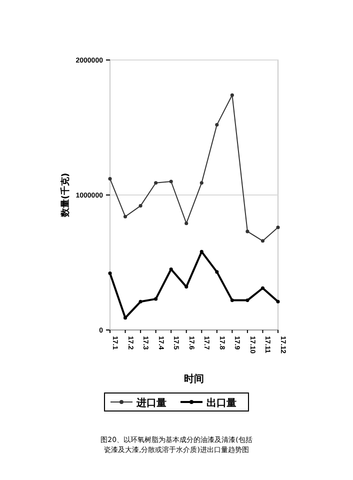 The height and width of the screenshot is (480, 353). Describe the element at coordinates (194, 379) in the screenshot. I see `x-axis-title: 时间` at that location.